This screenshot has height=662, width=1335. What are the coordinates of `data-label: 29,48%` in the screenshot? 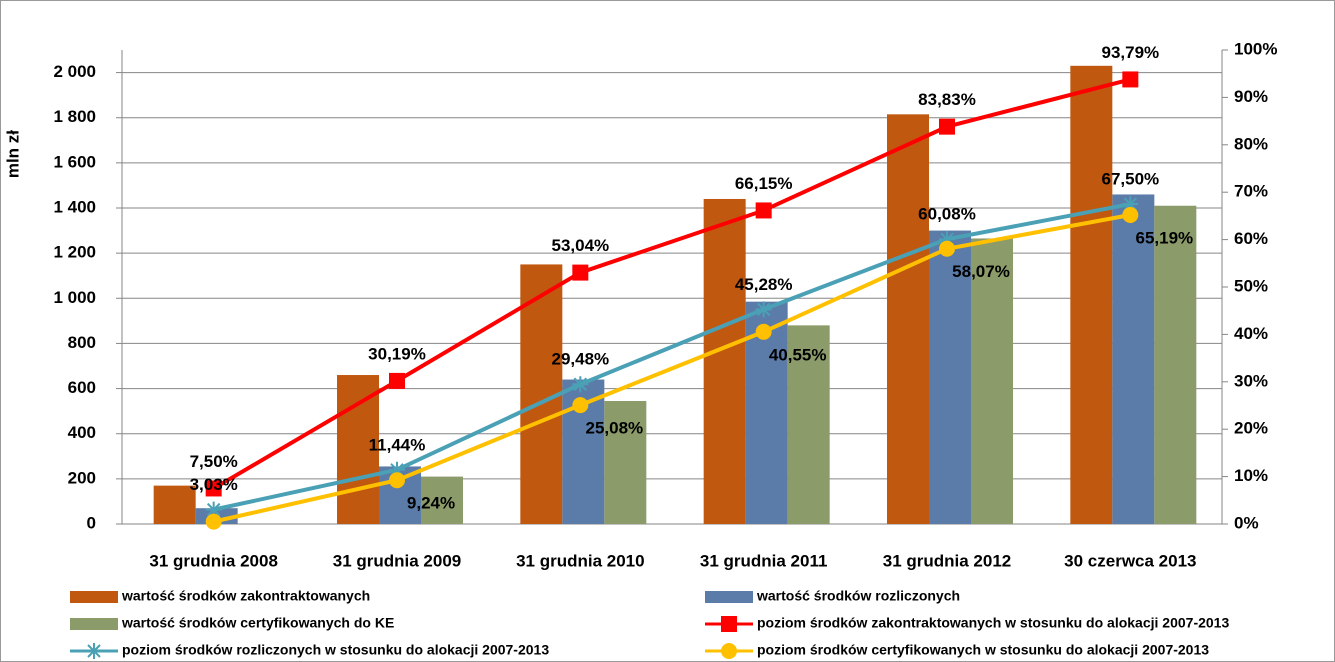 It's located at (580, 359).